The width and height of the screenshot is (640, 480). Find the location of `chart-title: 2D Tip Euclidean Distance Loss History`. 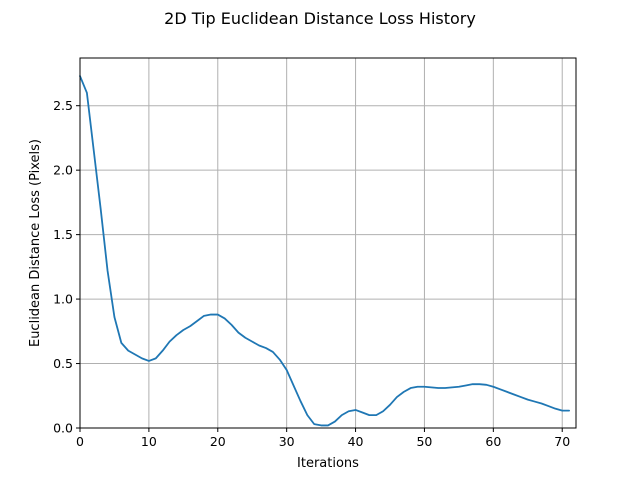

chart-title: 2D Tip Euclidean Distance Loss History is located at coordinates (320, 18).